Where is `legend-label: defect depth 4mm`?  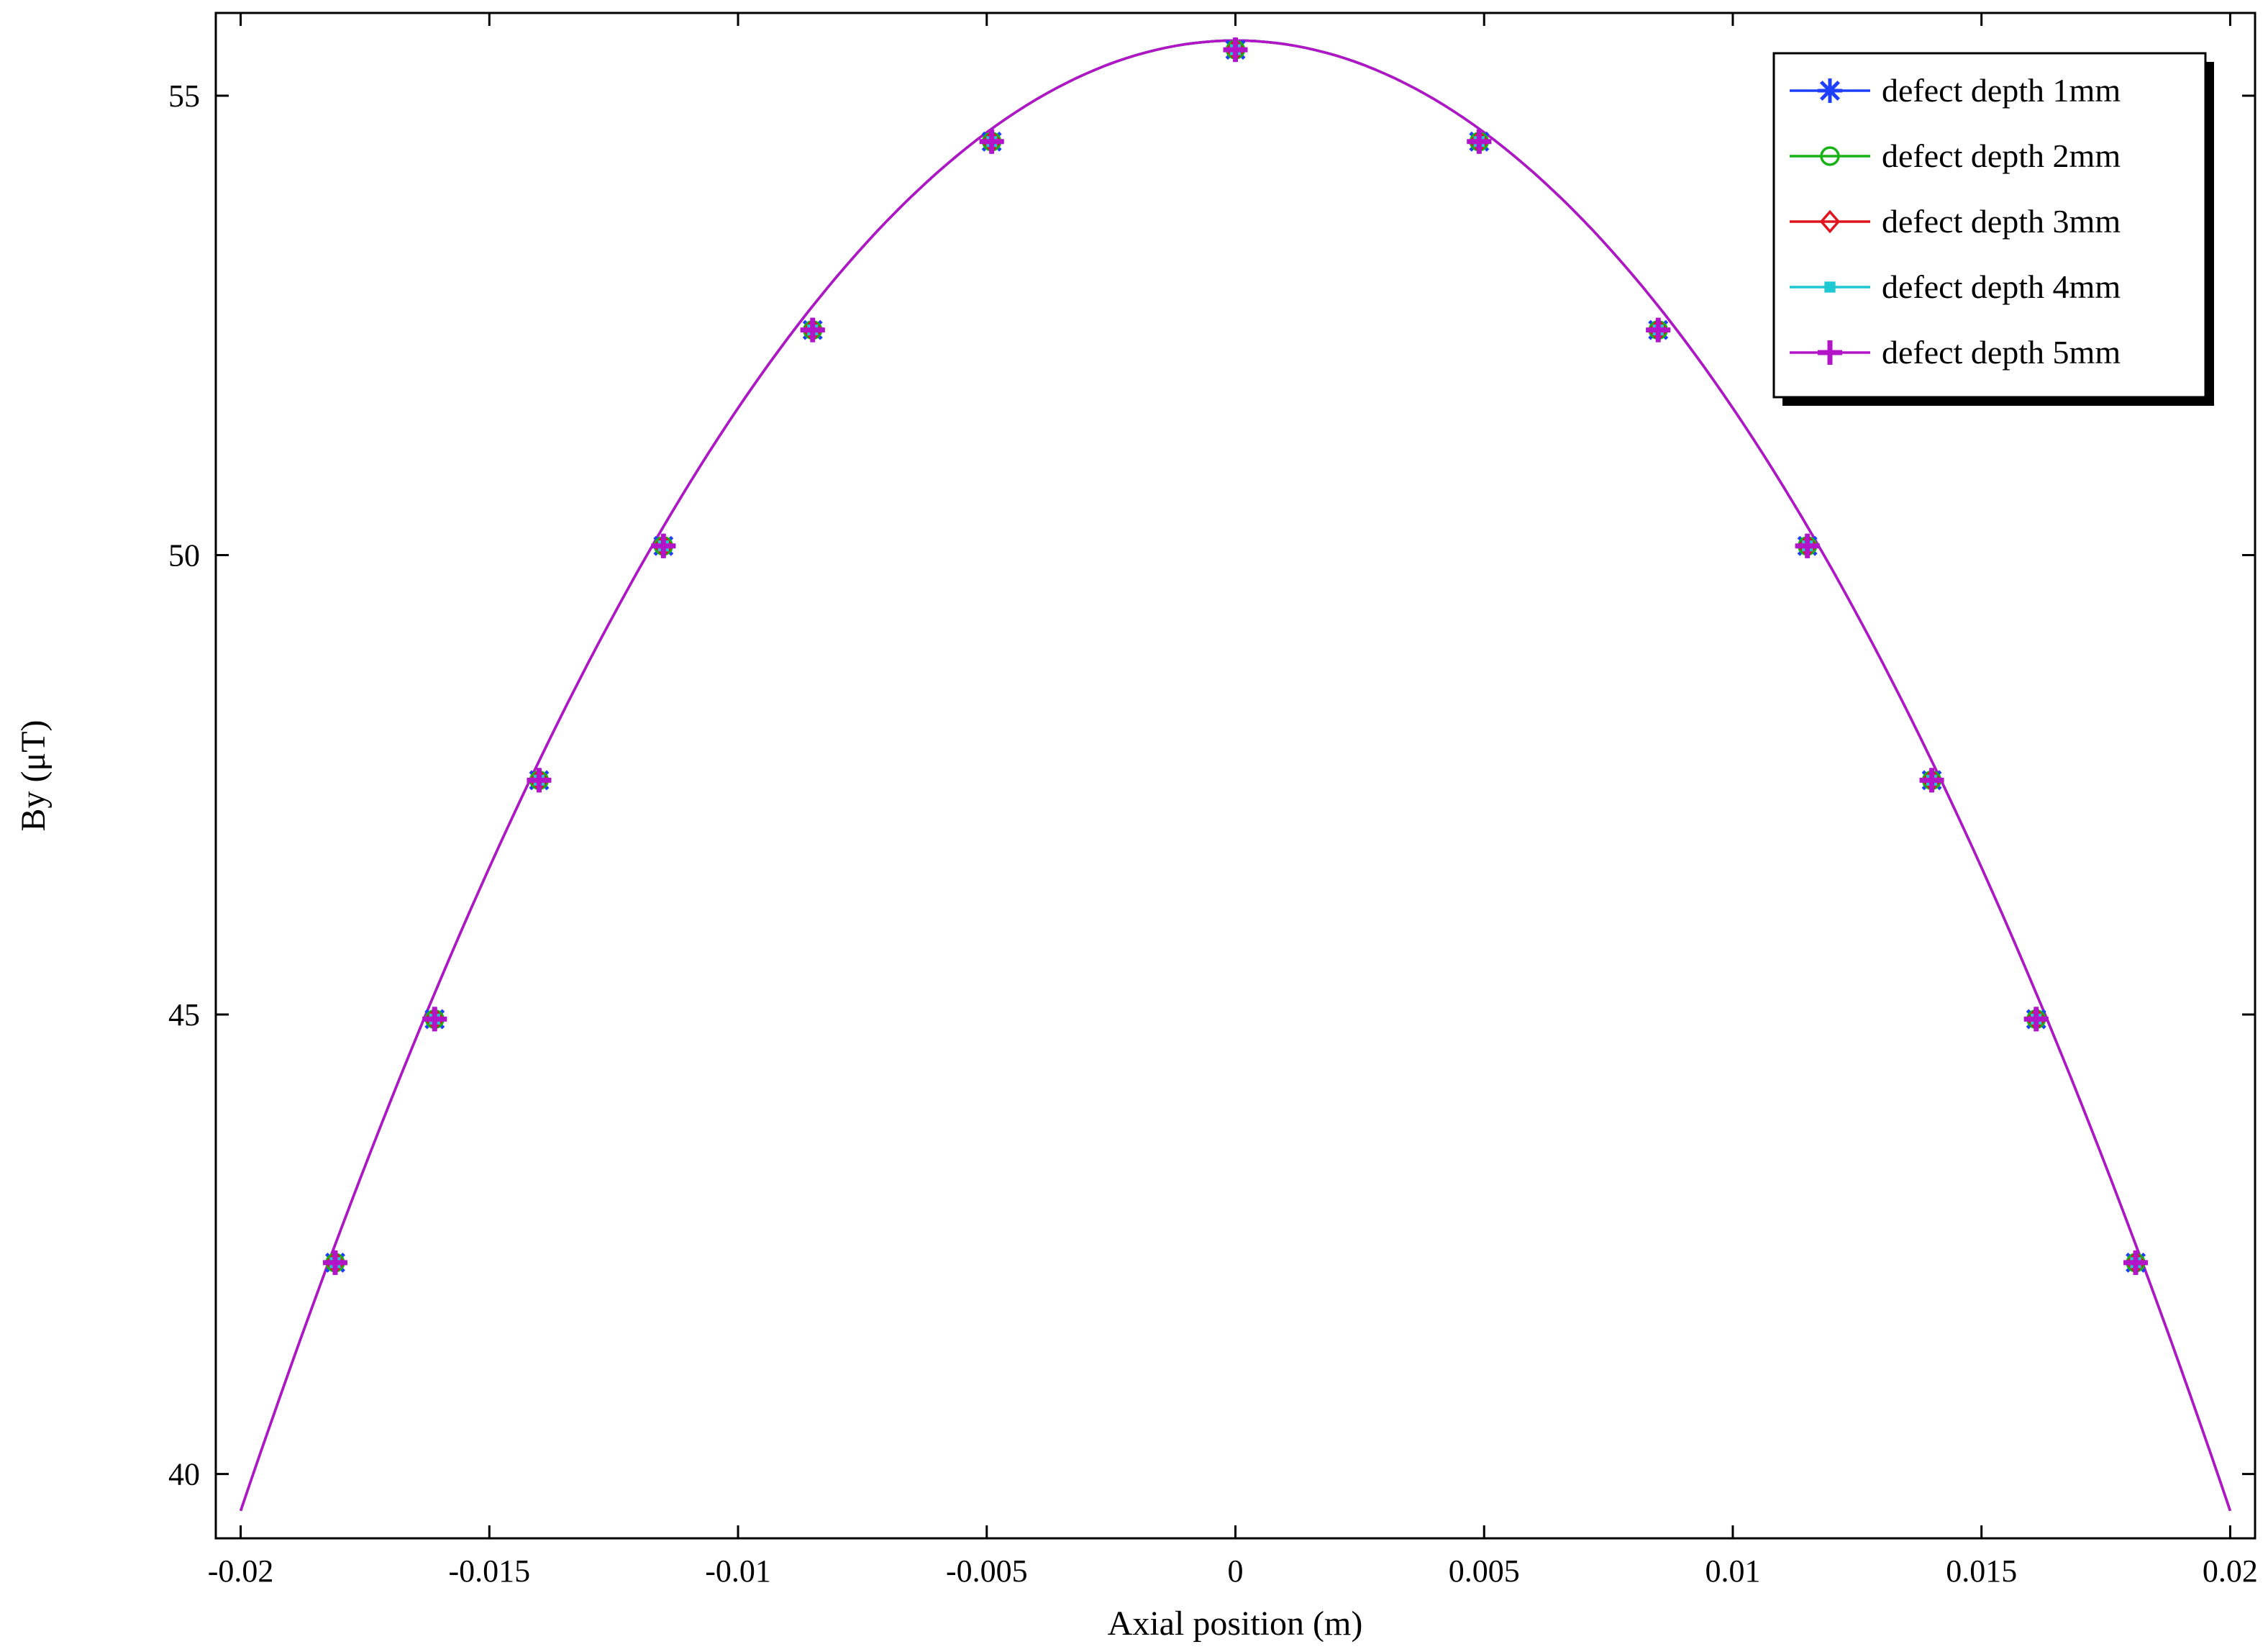 legend-label: defect depth 4mm is located at coordinates (2001, 286).